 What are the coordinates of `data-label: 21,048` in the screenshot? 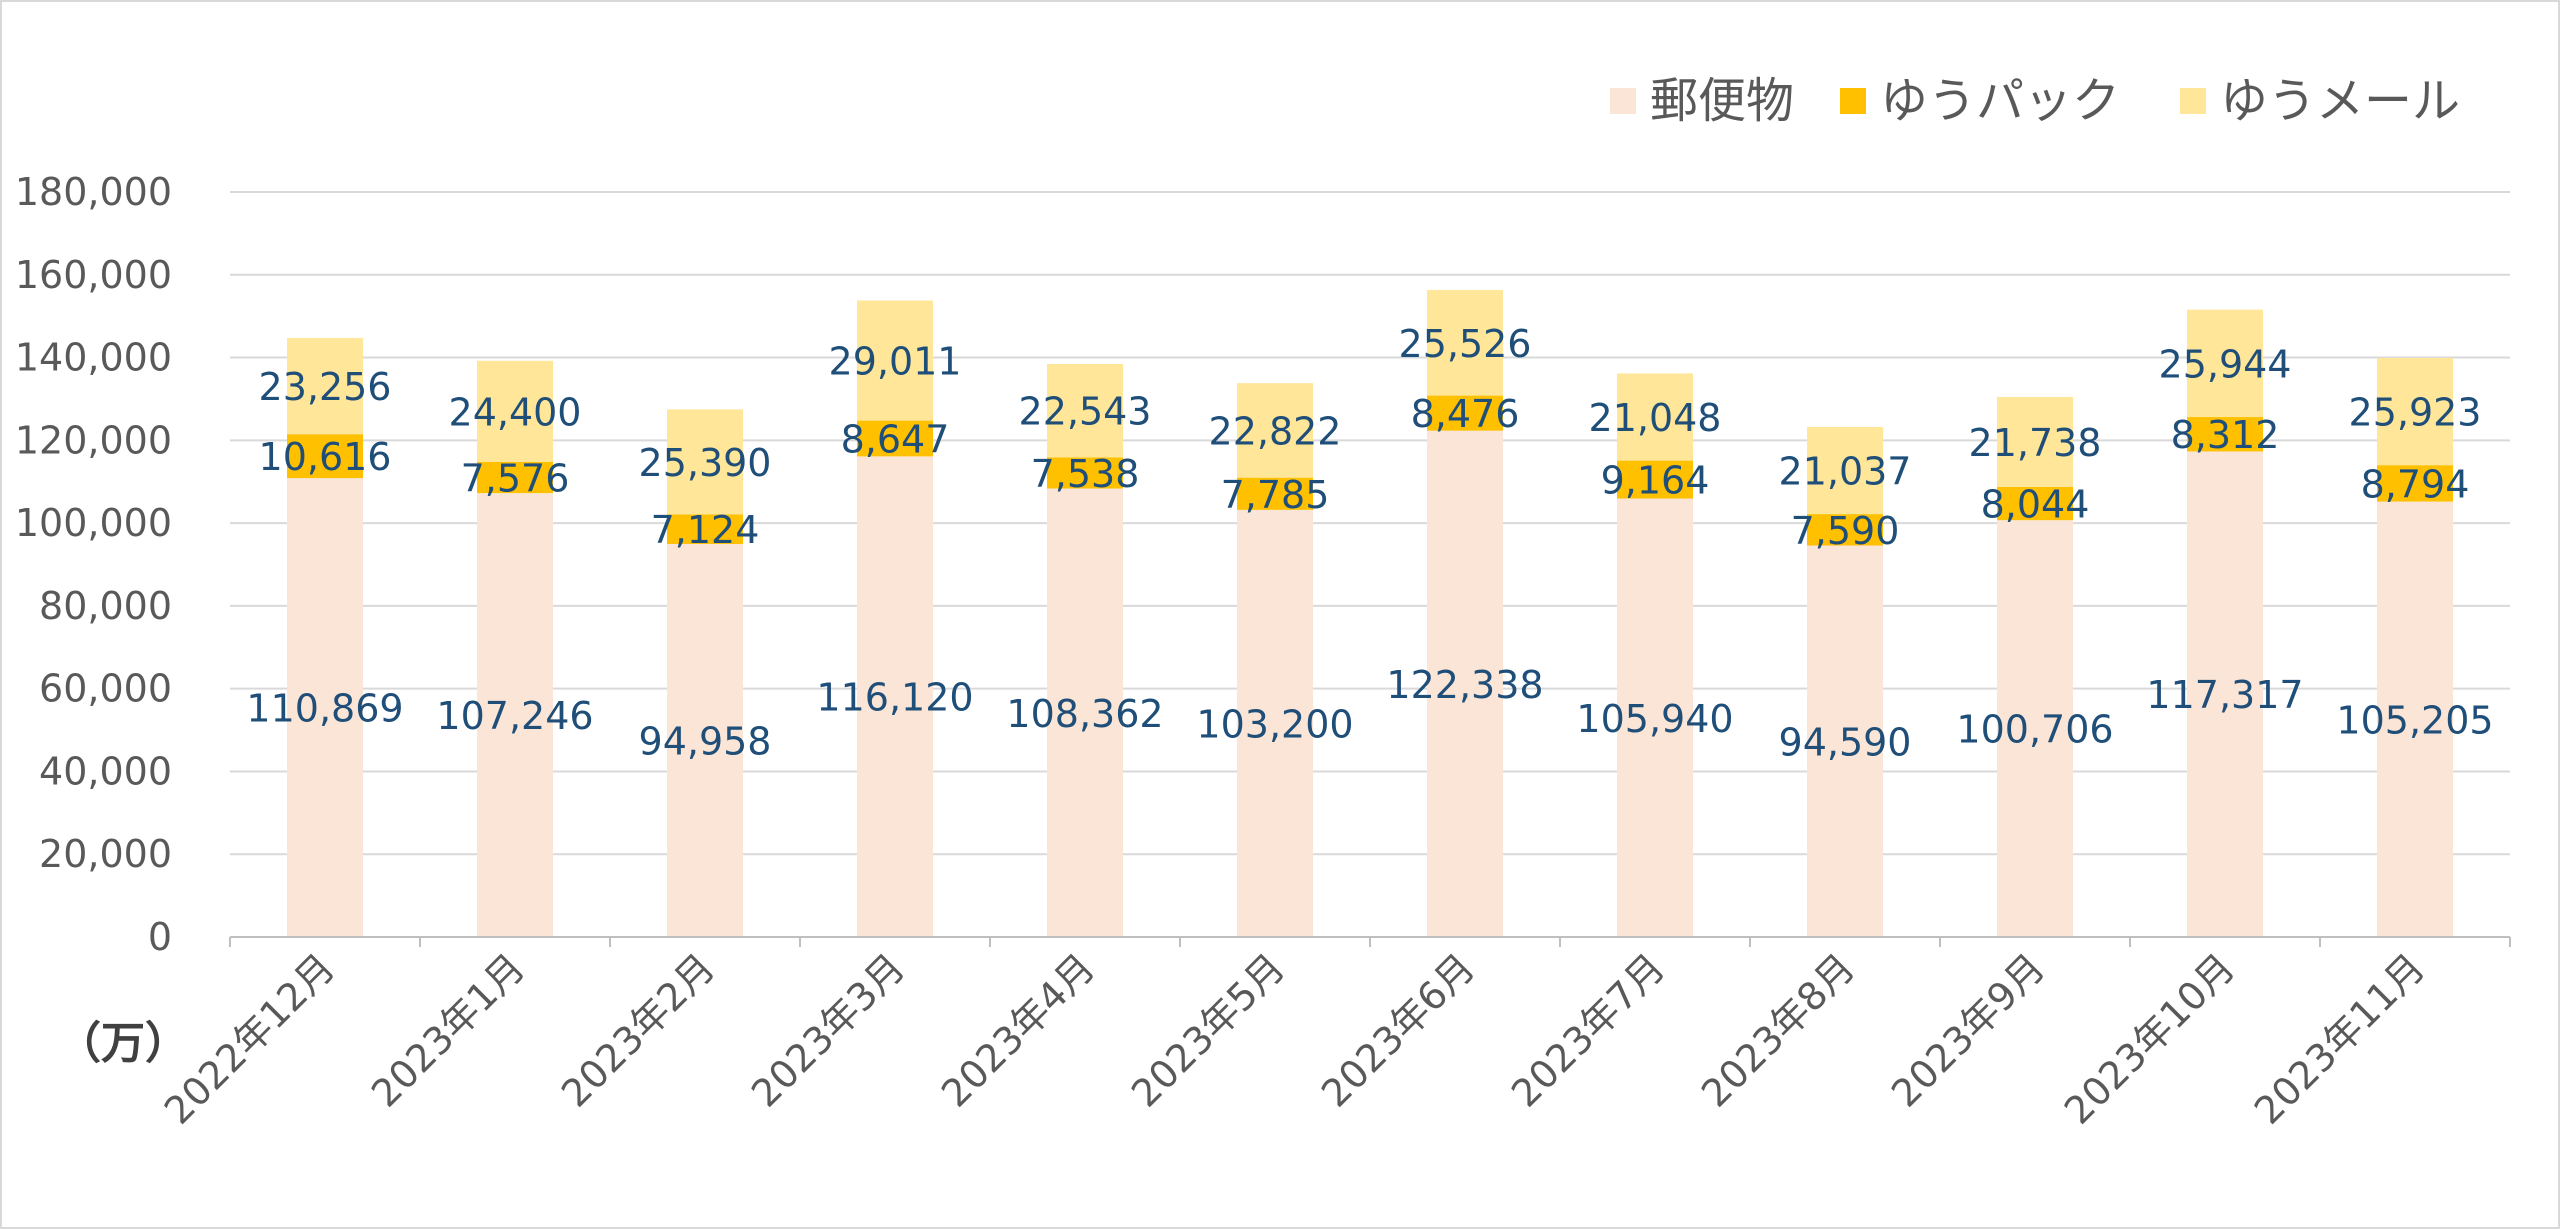 It's located at (1655, 418).